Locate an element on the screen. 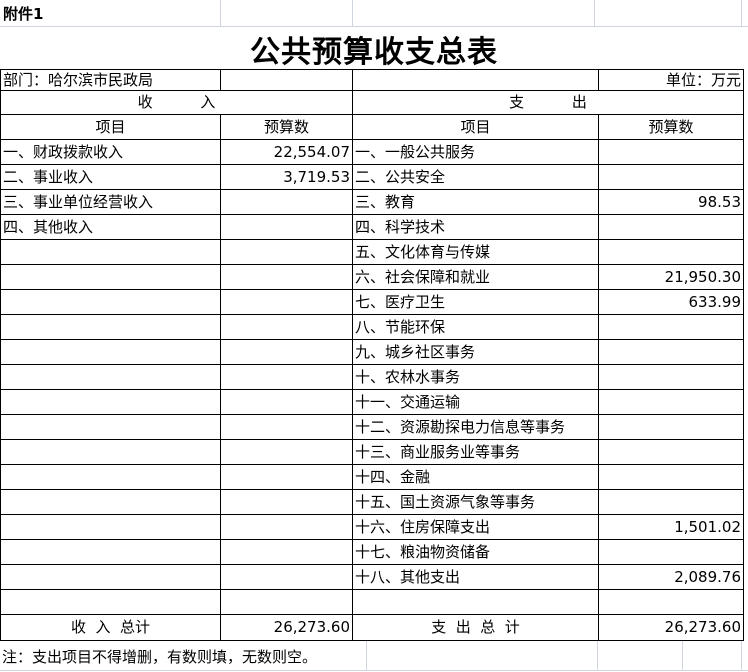 This screenshot has height=672, width=748. expenditure-item-cell: 十三、商业服务业等事务 is located at coordinates (475, 452).